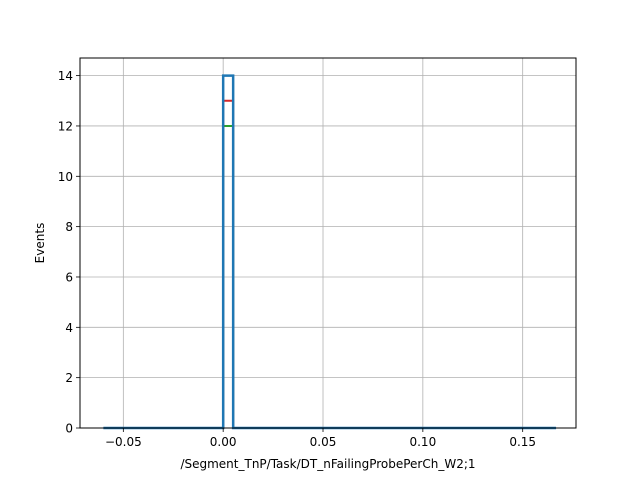  What do you see at coordinates (65, 126) in the screenshot?
I see `y-tick-label: 12` at bounding box center [65, 126].